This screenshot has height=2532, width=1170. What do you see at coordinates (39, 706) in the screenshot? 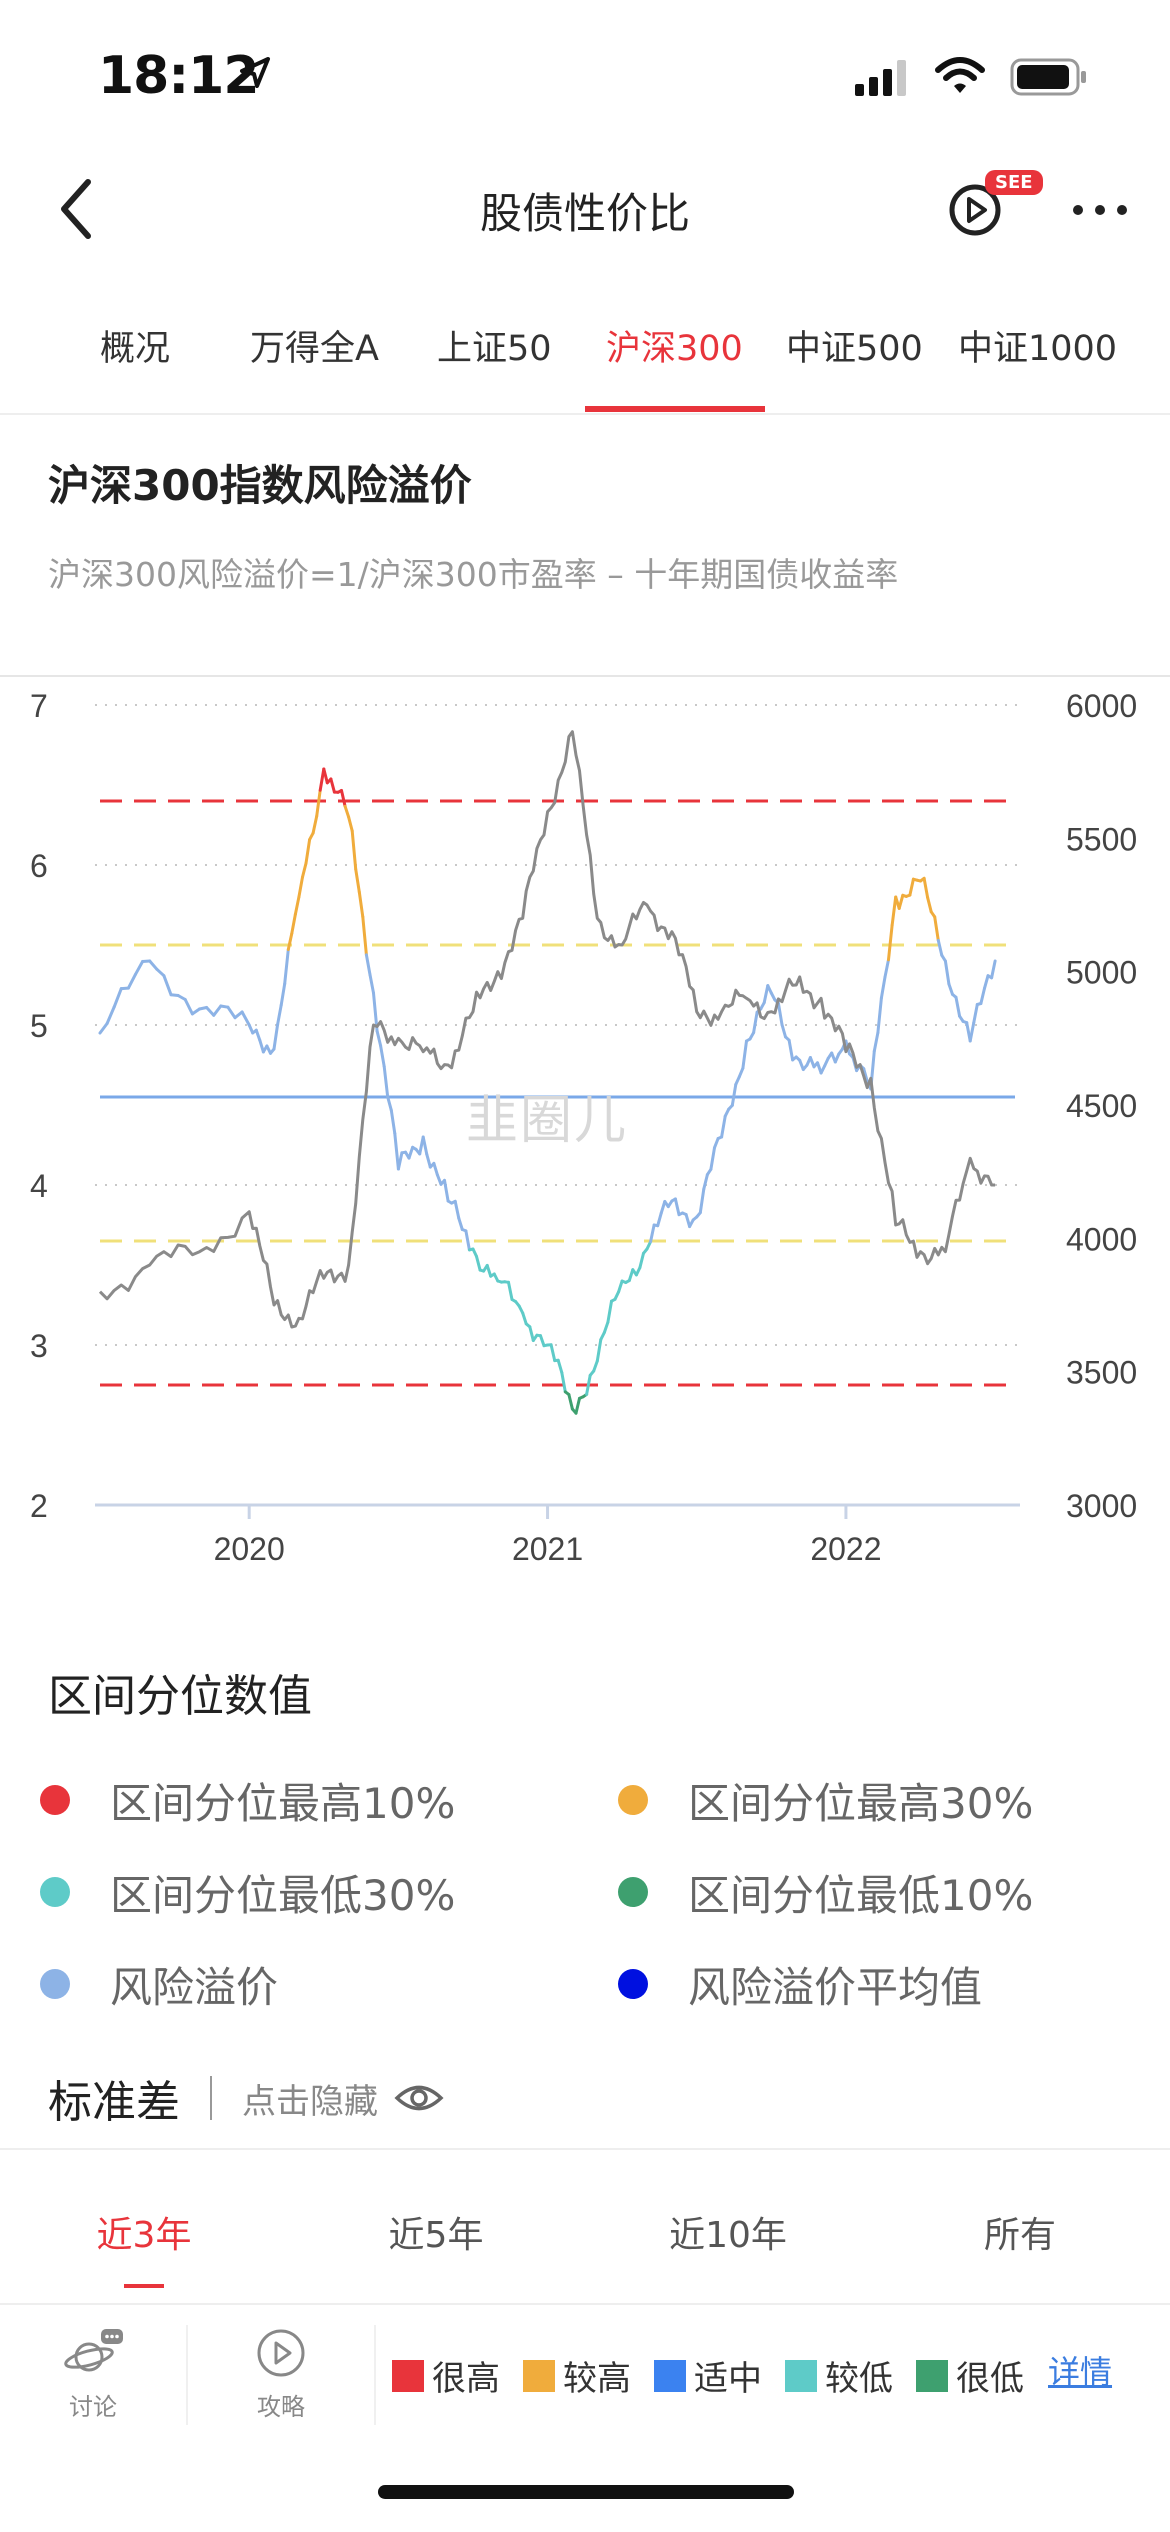
I see `y-left-tick-label: 7` at bounding box center [39, 706].